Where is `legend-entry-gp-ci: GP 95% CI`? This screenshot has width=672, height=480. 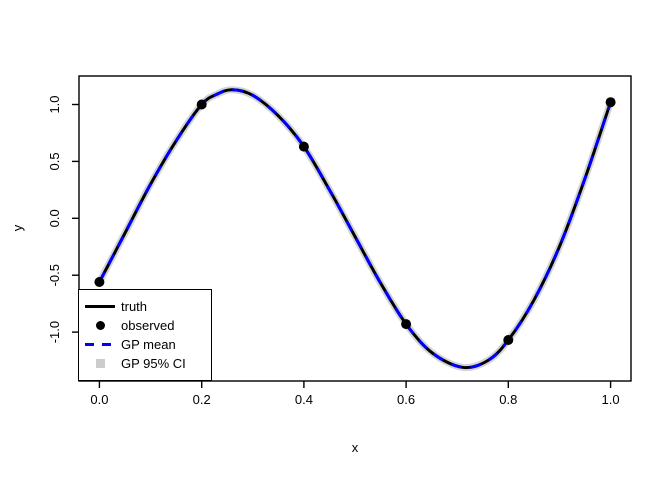
legend-entry-gp-ci: GP 95% CI is located at coordinates (145, 363).